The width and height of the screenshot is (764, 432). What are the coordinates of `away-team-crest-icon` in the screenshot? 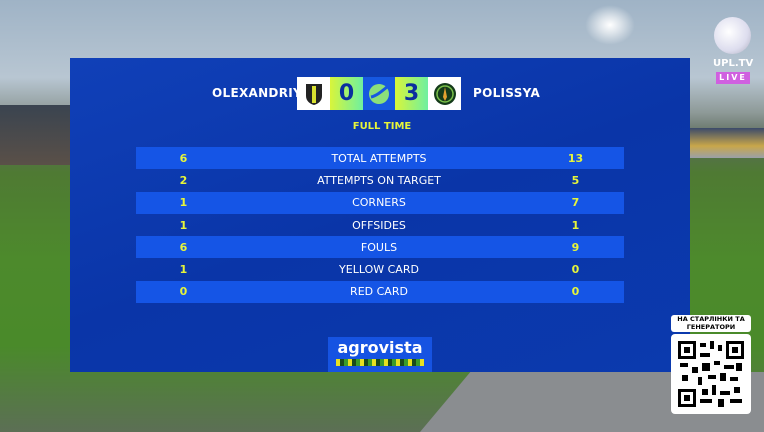 It's located at (444, 93).